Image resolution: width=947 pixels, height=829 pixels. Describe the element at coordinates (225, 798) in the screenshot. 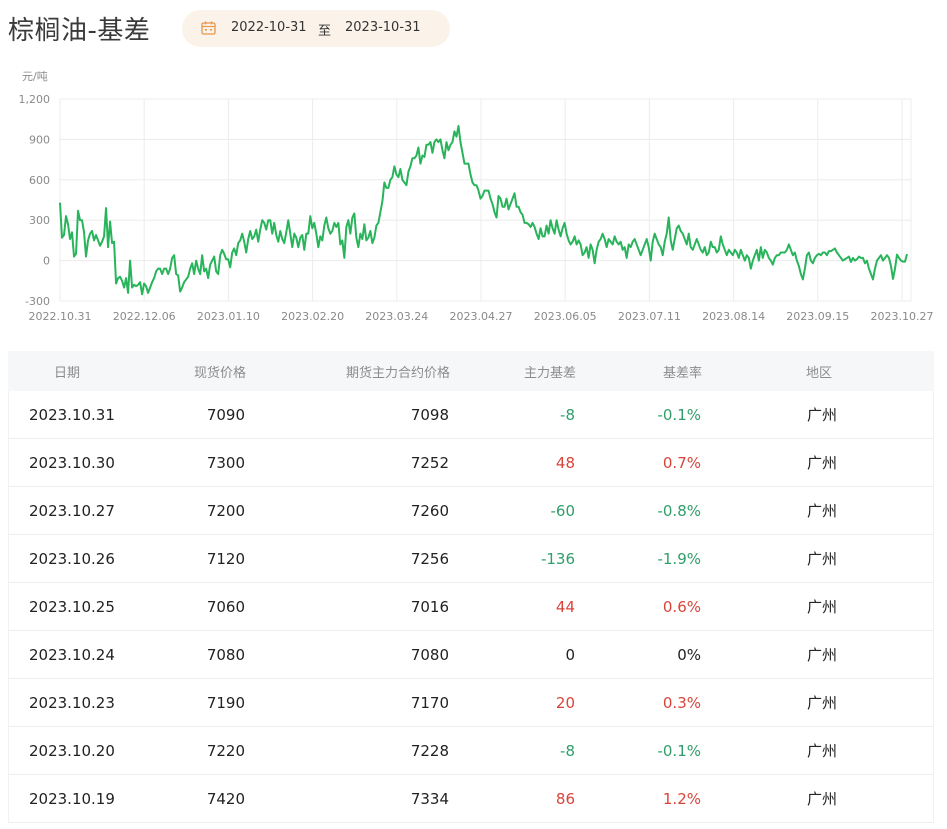

I see `cell-spot-price: 7420` at that location.